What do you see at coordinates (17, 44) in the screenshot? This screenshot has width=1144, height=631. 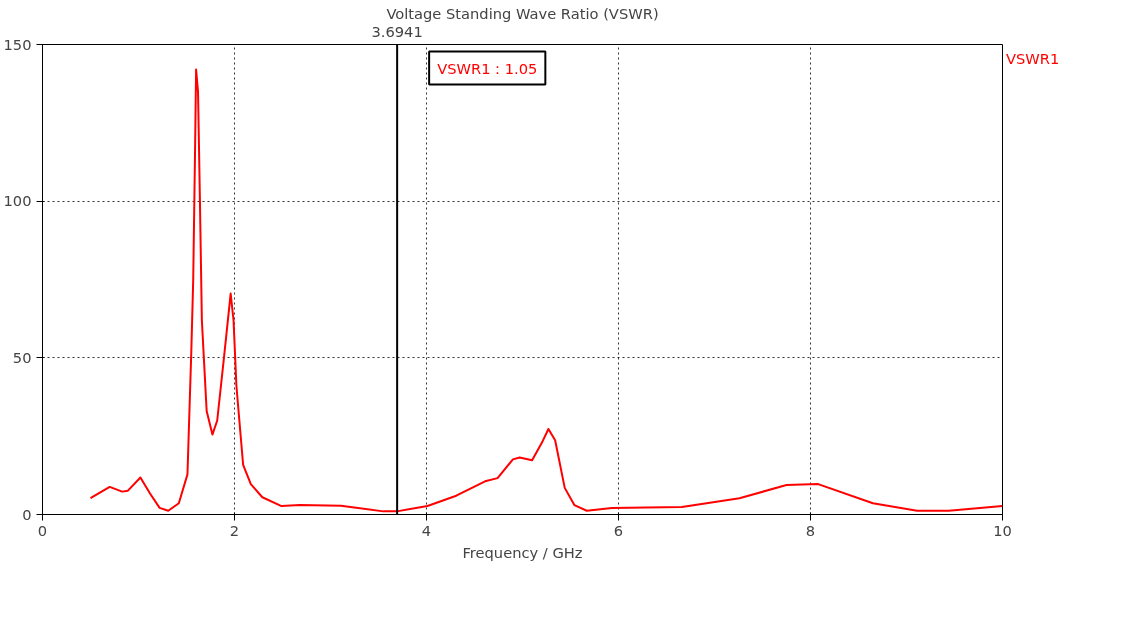 I see `y-tick-label: 150` at bounding box center [17, 44].